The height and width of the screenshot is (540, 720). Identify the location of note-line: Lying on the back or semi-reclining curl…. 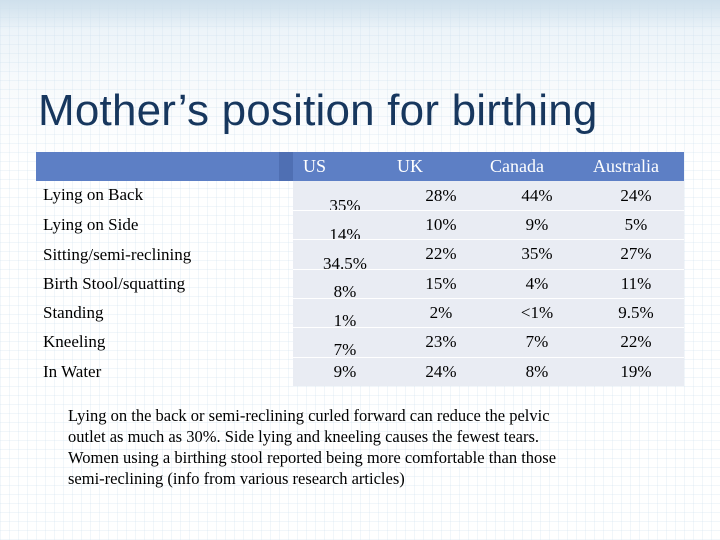
(309, 415).